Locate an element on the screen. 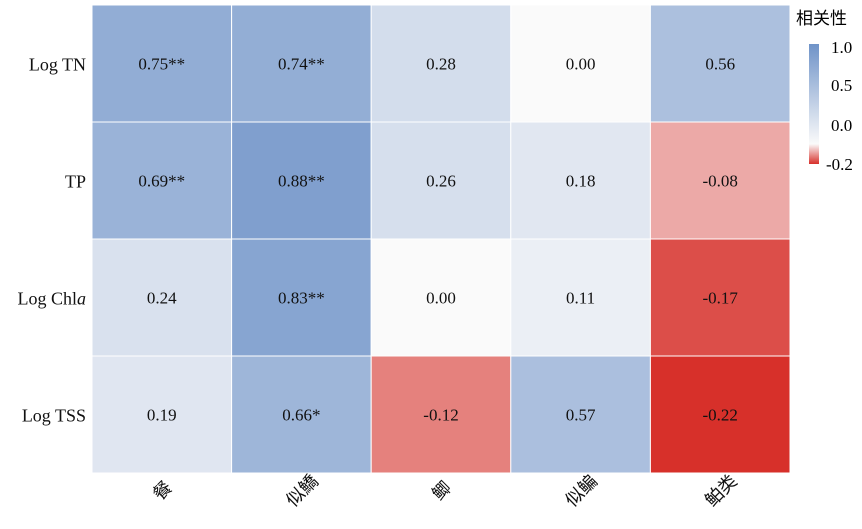 The width and height of the screenshot is (862, 529). colorbar-title: 相关性 is located at coordinates (821, 18).